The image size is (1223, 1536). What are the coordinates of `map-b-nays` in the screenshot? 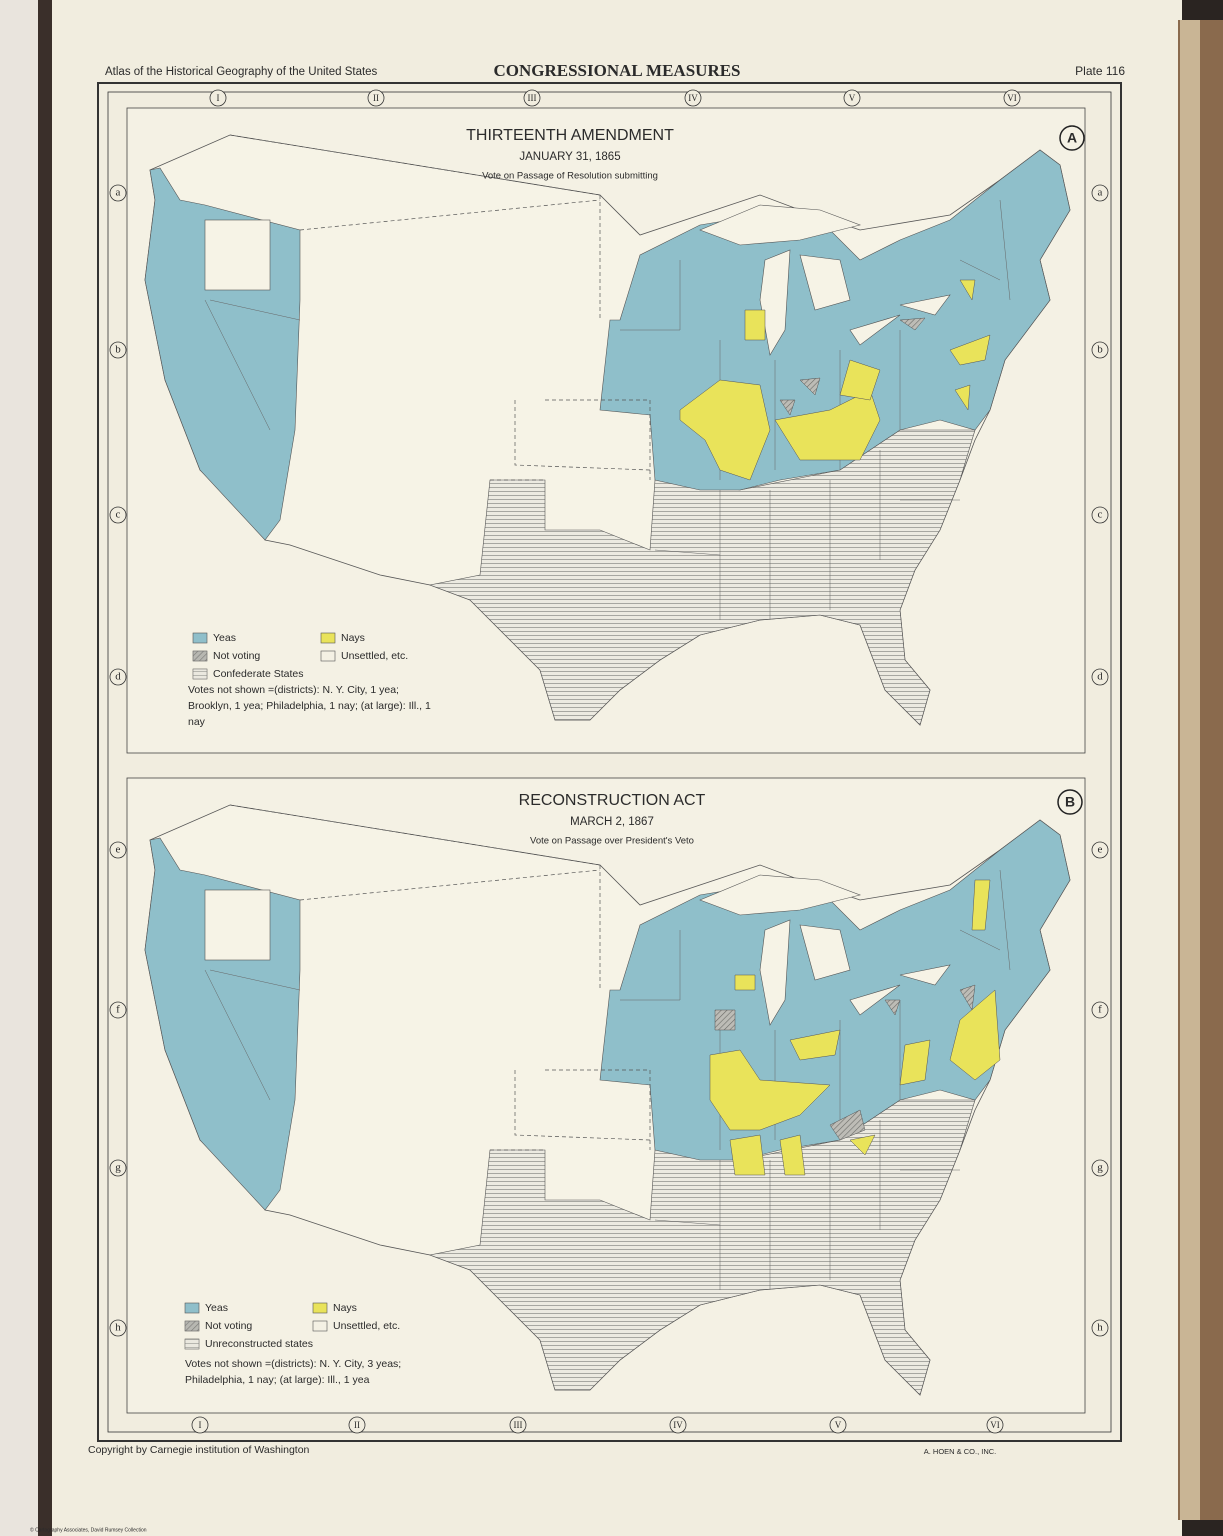 It's located at (855, 1027).